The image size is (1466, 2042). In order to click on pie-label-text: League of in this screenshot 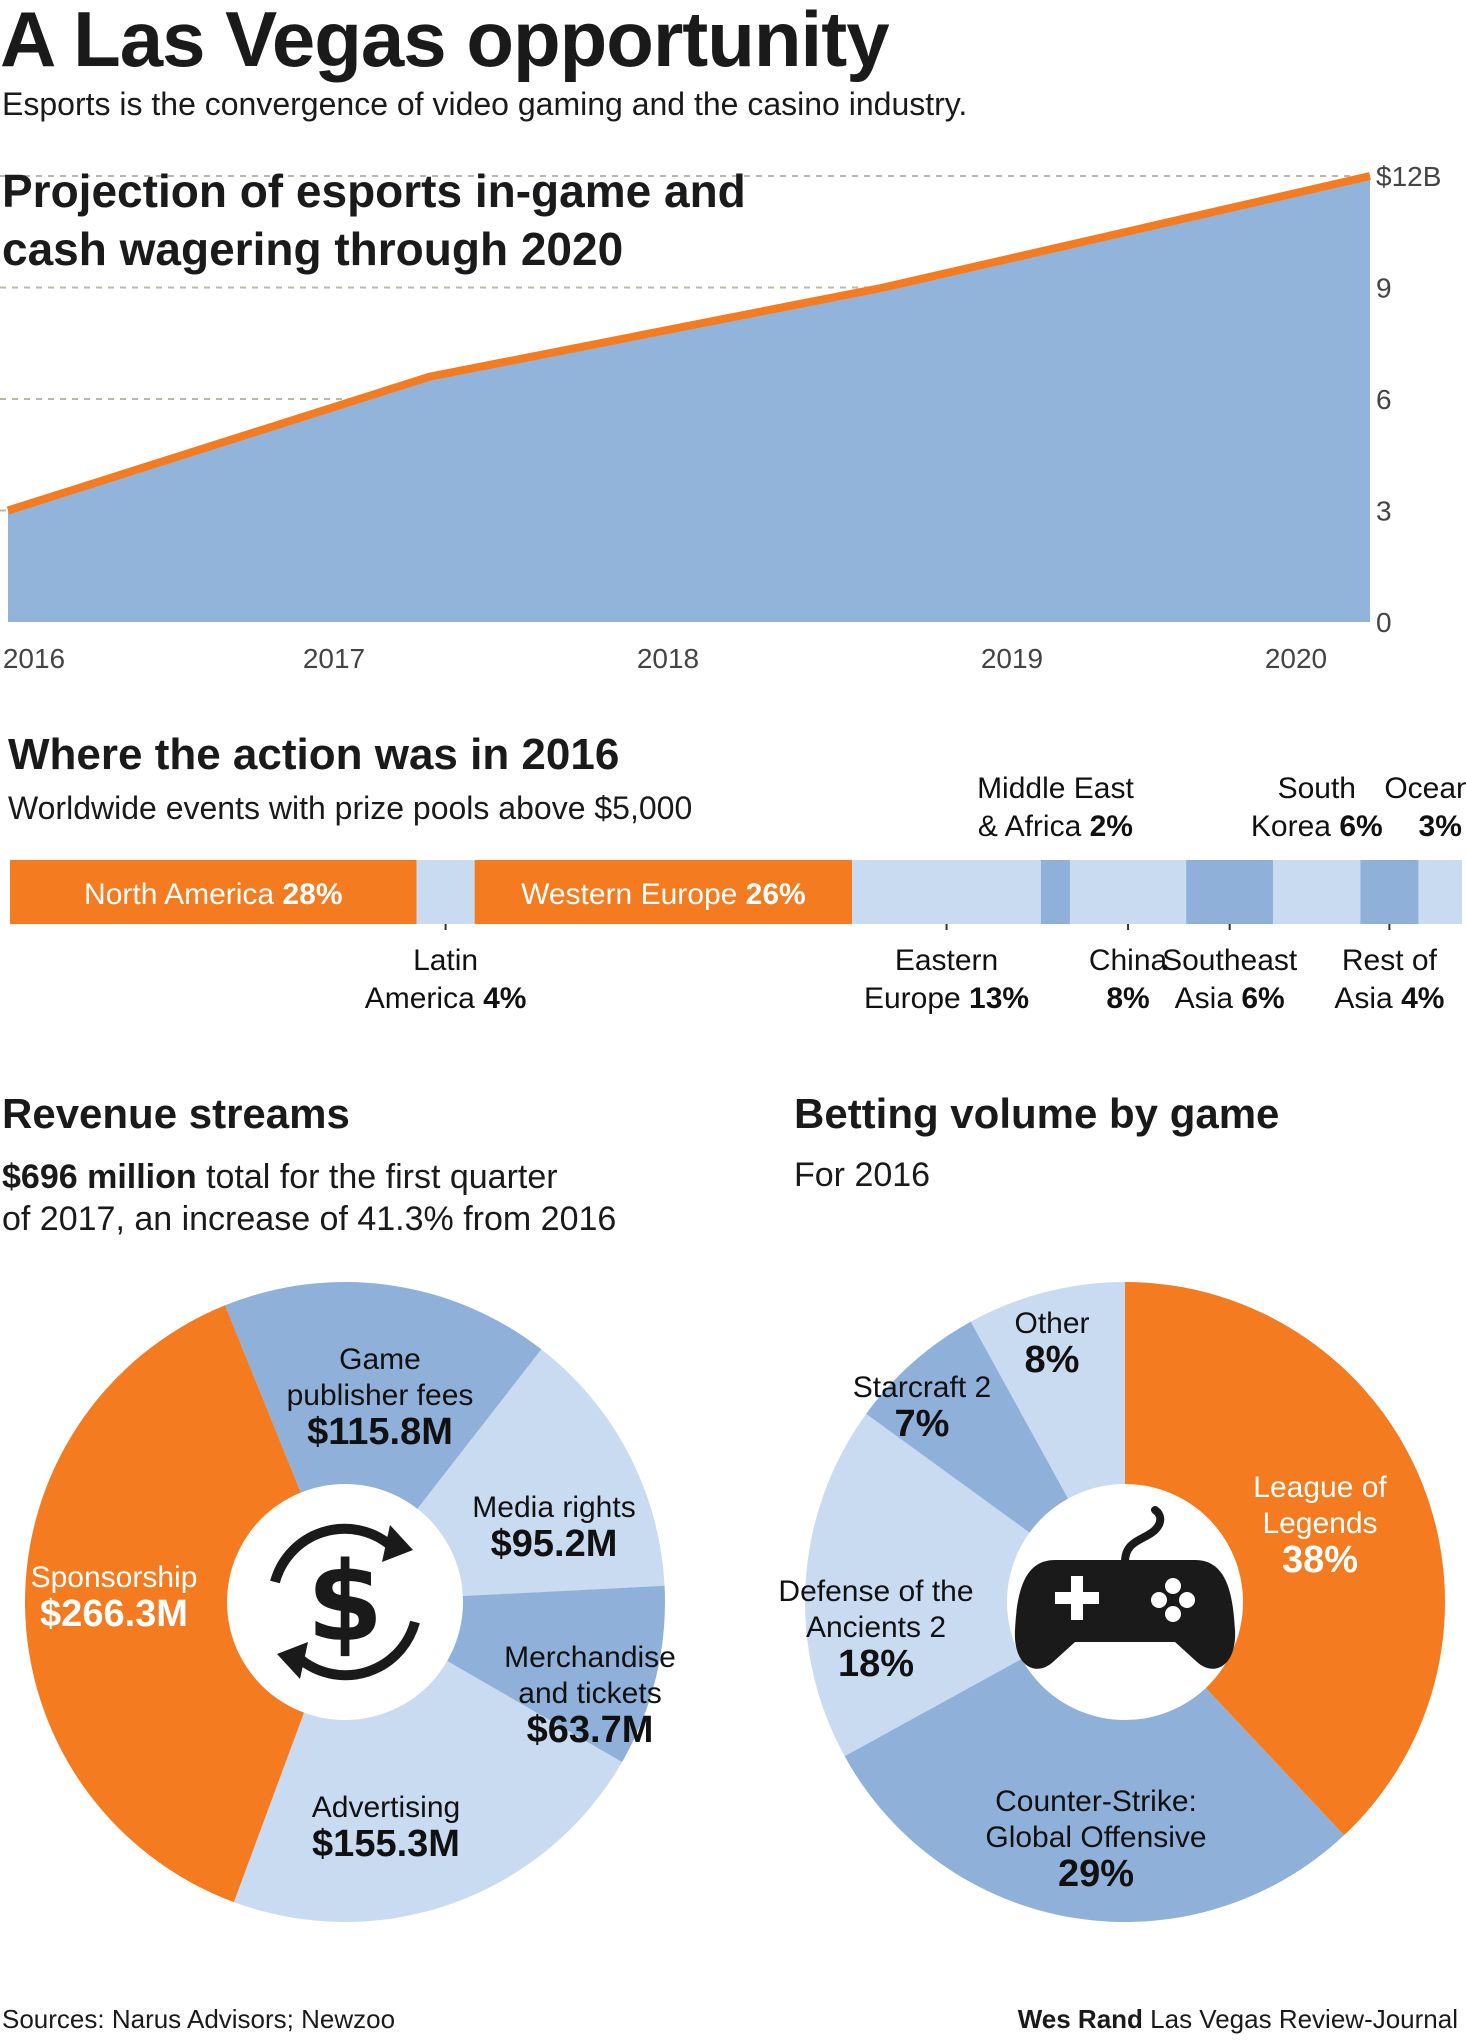, I will do `click(1320, 1487)`.